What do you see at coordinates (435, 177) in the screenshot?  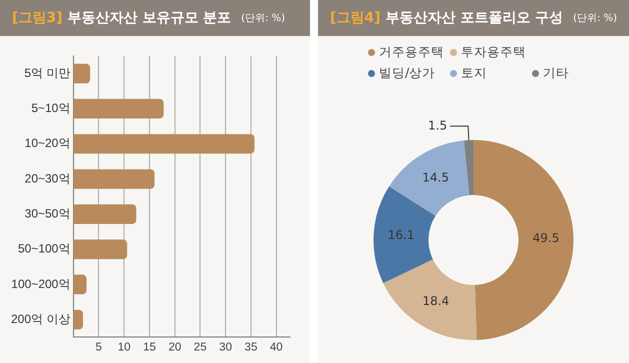 I see `data-label: 14.5` at bounding box center [435, 177].